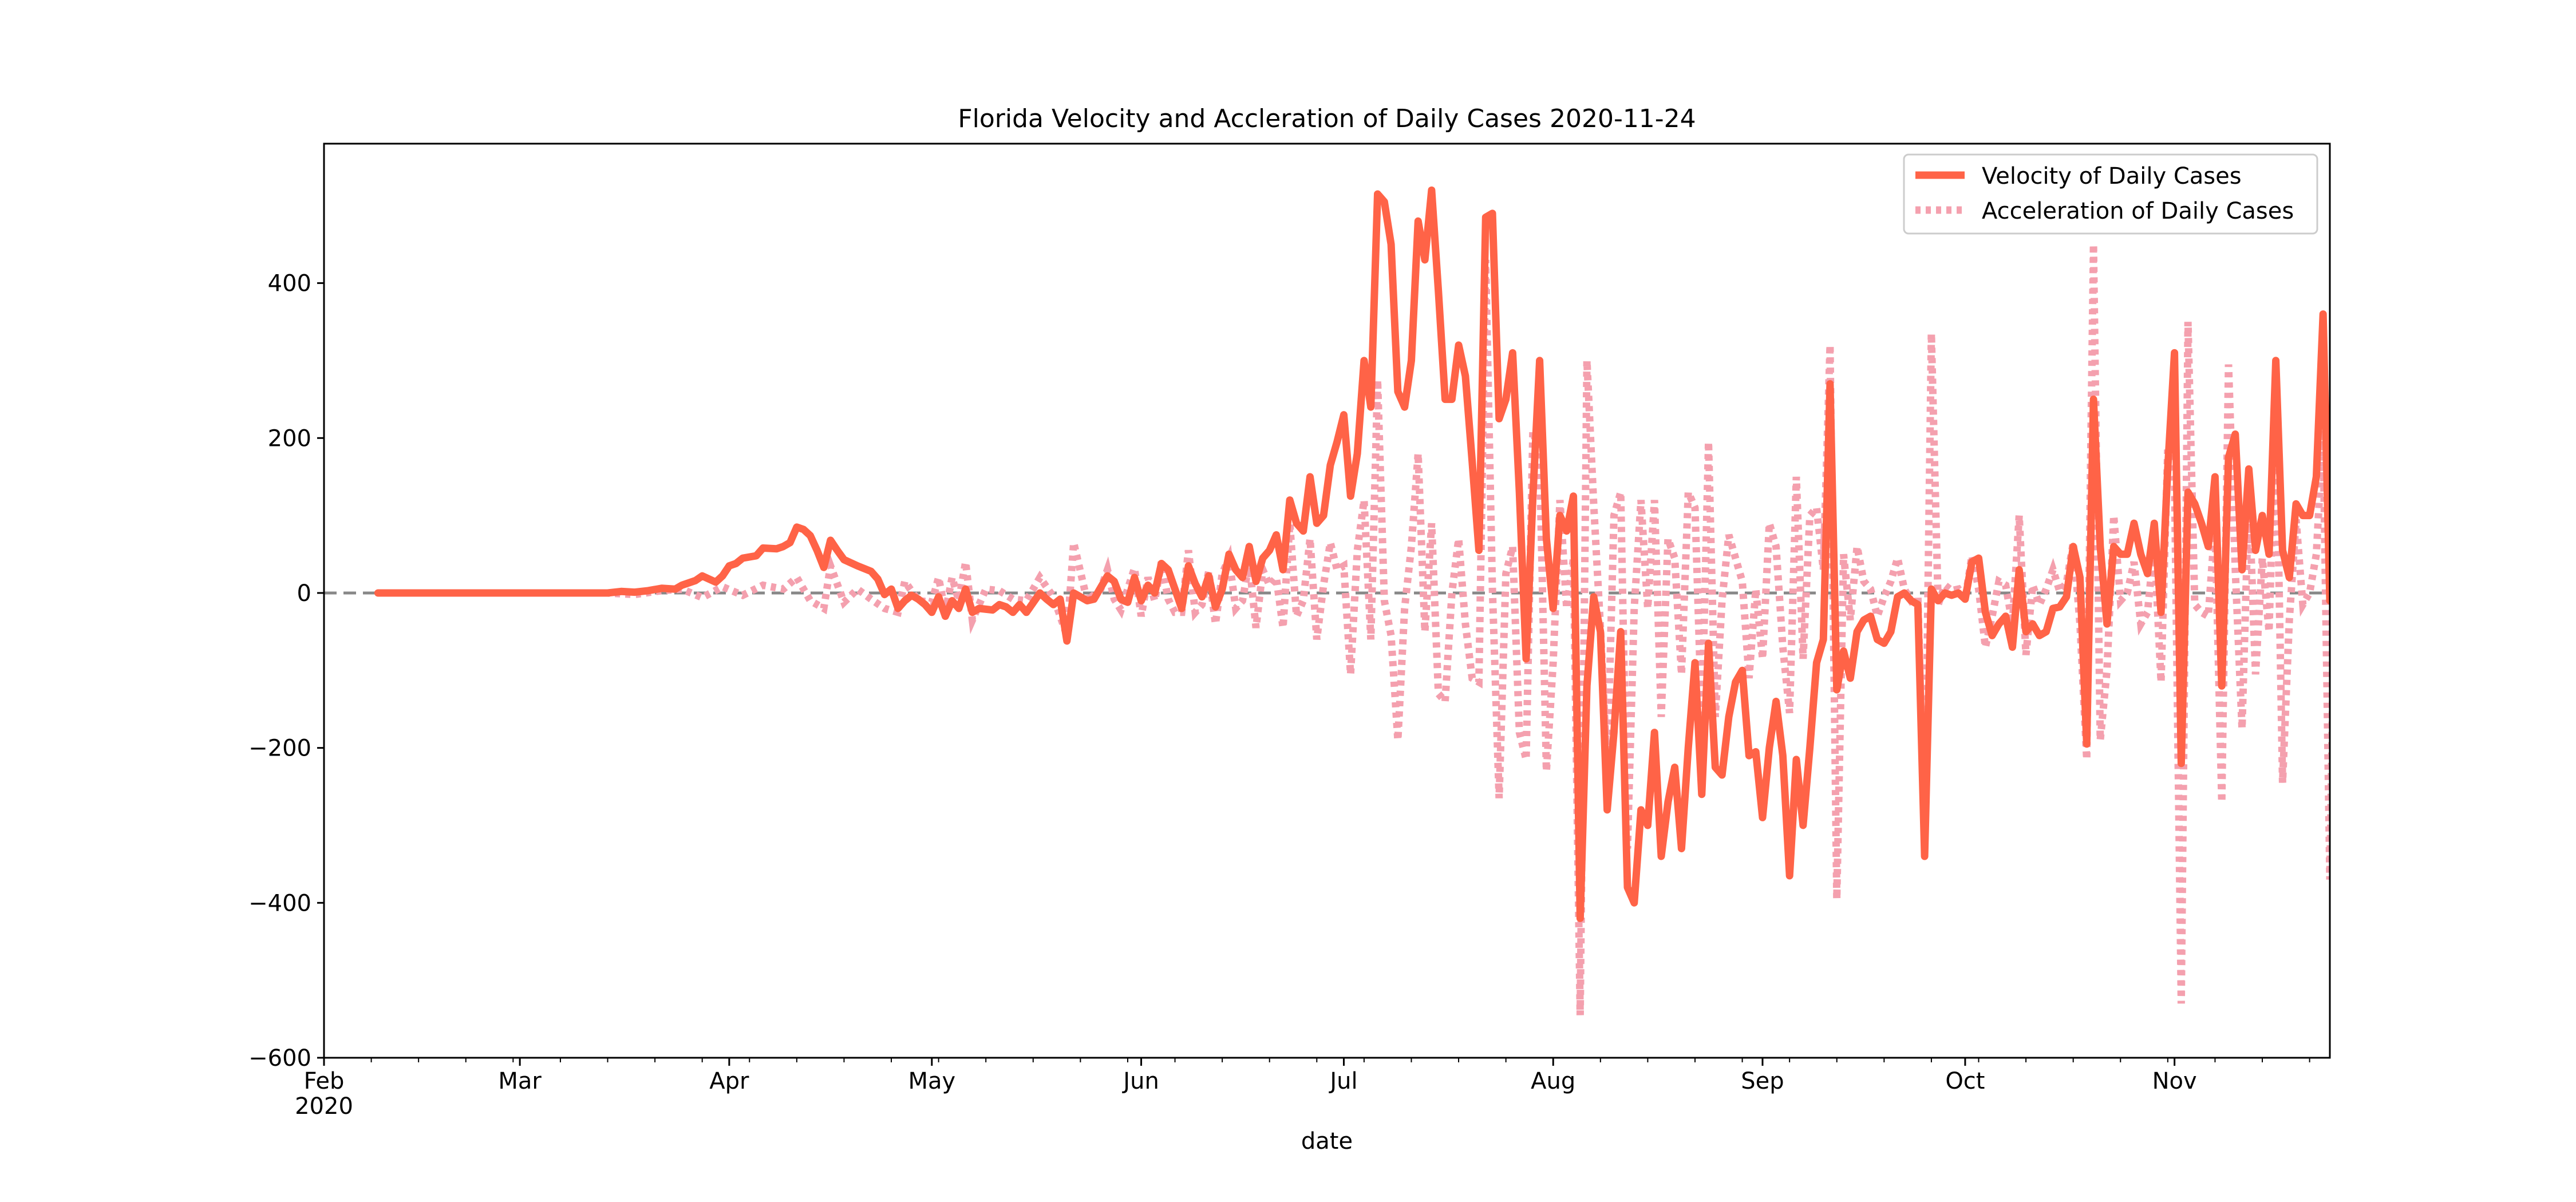 The image size is (2576, 1202). Describe the element at coordinates (279, 749) in the screenshot. I see `y-tick-label: −200` at that location.